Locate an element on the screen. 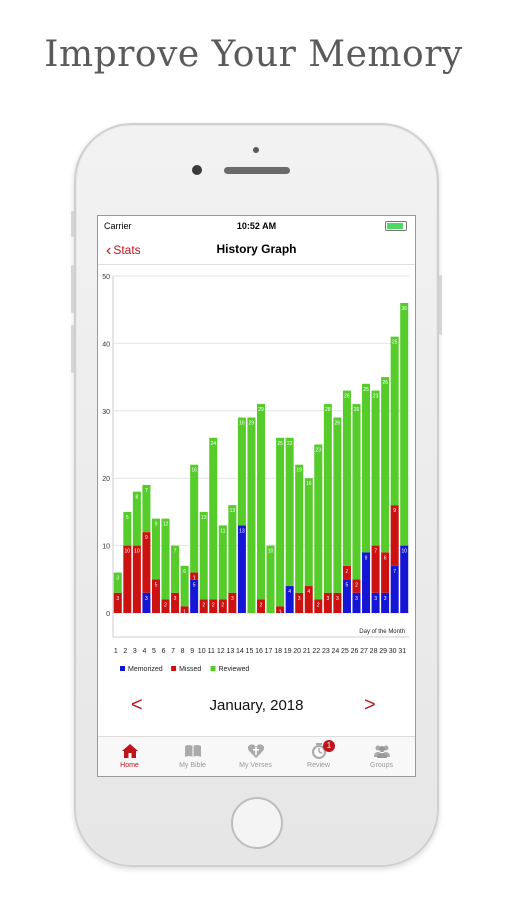  x-tick-label: 29 is located at coordinates (383, 651).